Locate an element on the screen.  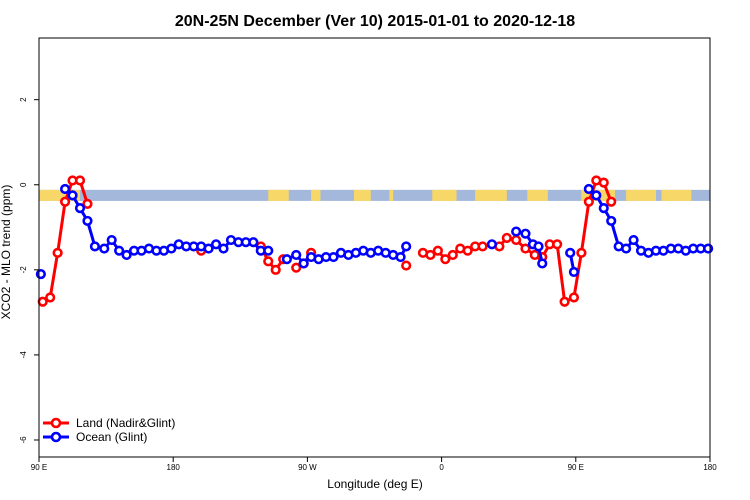
y-axis-ticks: 2 0 -2 -4 -6 is located at coordinates (29, 270).